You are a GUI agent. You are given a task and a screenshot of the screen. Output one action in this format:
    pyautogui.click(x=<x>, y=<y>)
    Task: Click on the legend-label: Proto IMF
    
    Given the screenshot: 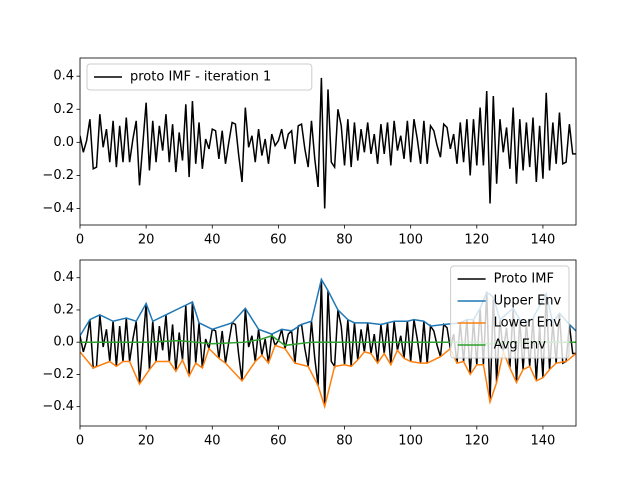 What is the action you would take?
    pyautogui.click(x=524, y=279)
    